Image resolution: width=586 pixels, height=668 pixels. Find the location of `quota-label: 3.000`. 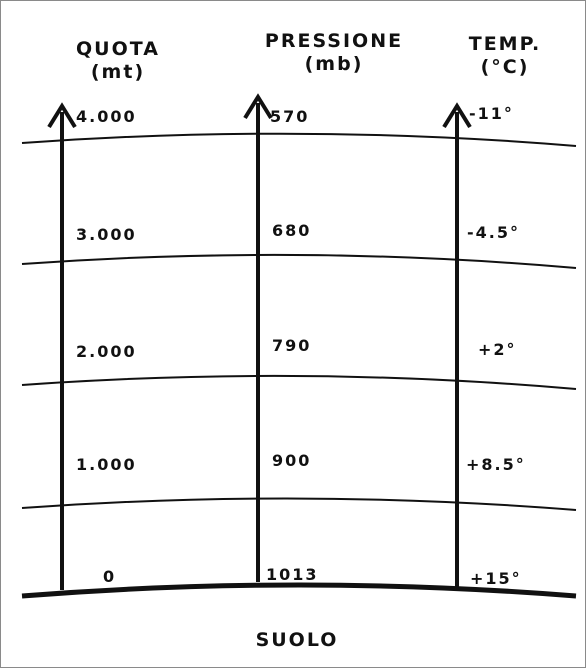

quota-label: 3.000 is located at coordinates (106, 234).